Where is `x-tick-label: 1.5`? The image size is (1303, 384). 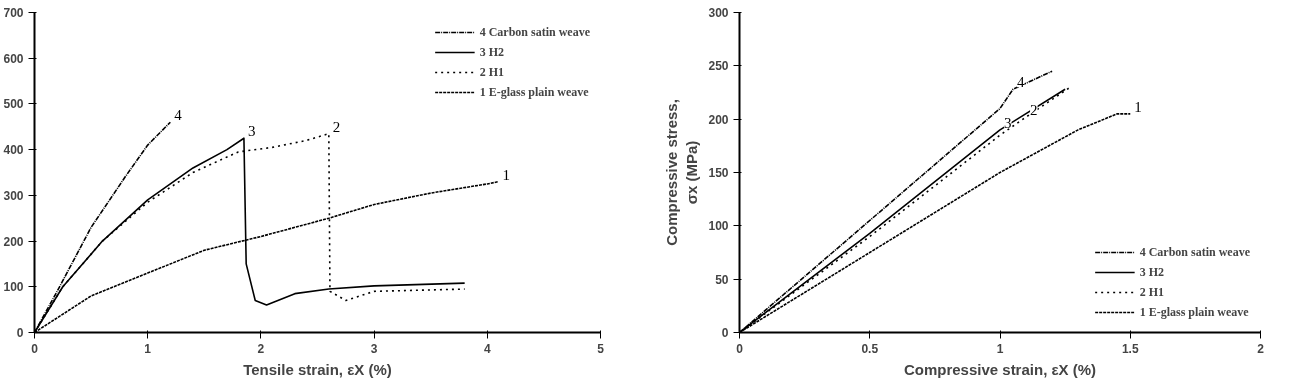
x-tick-label: 1.5 is located at coordinates (1130, 348).